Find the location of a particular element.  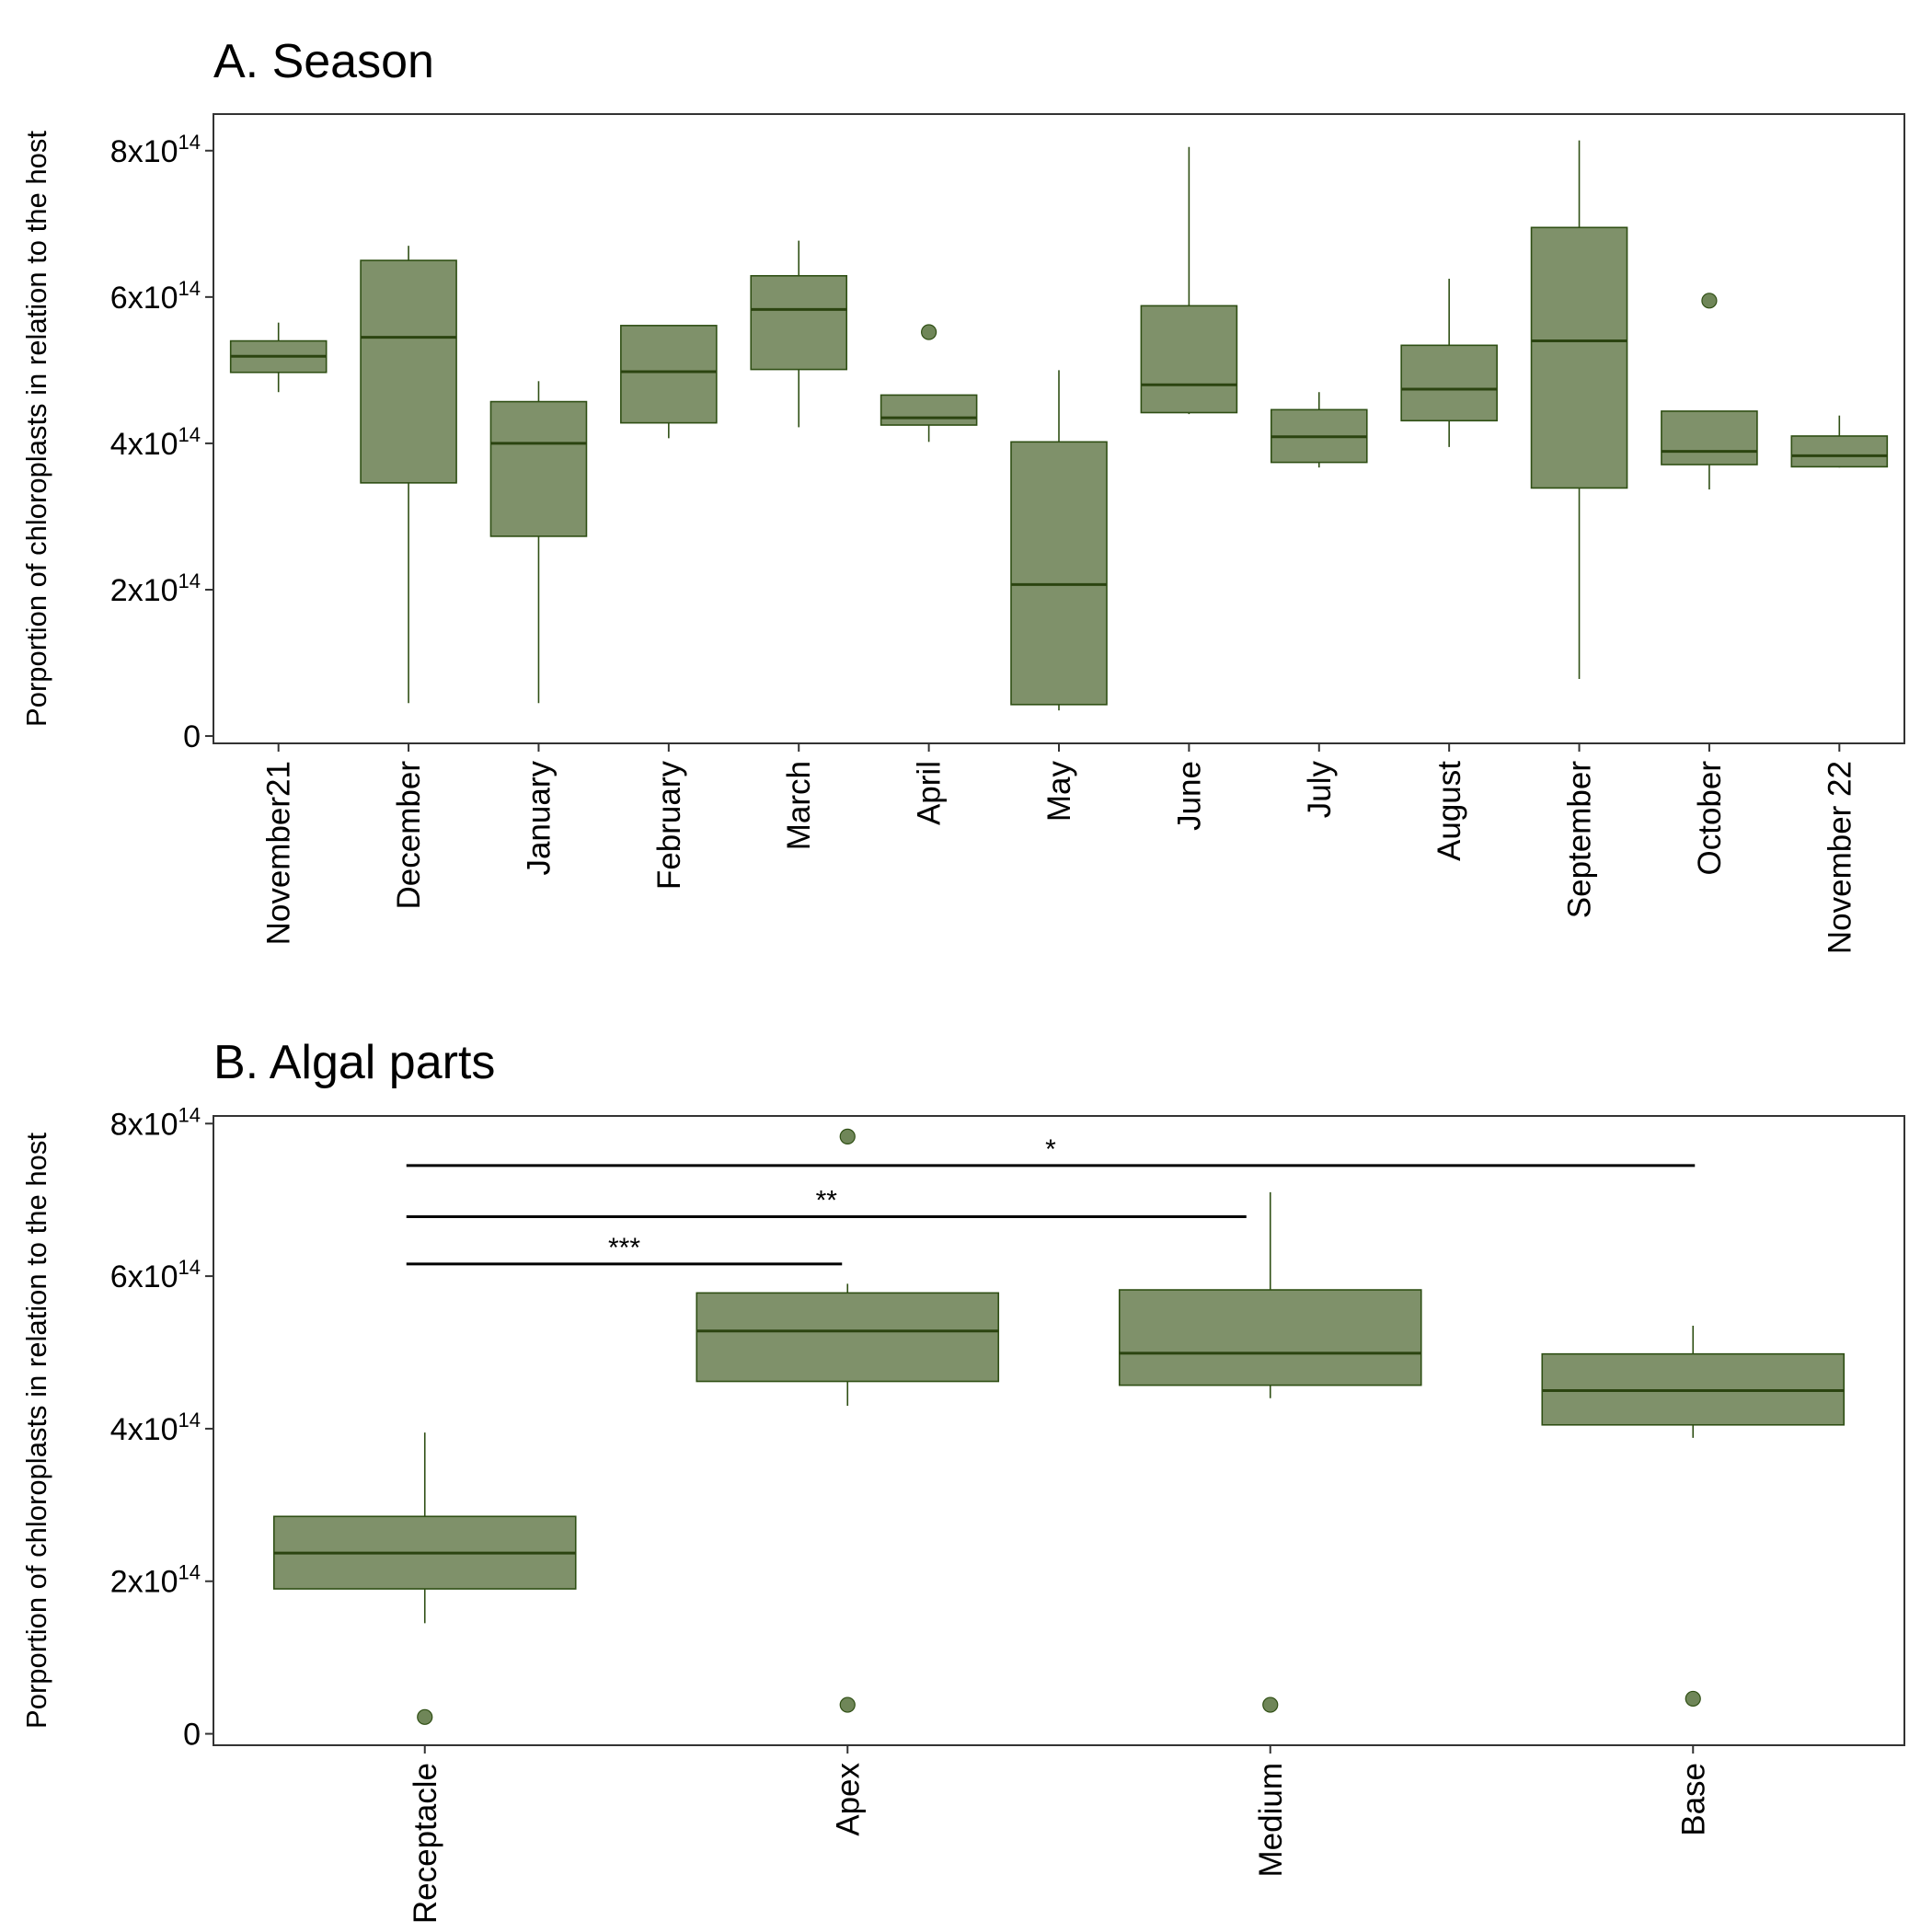

chart-title: B. Algal parts is located at coordinates (354, 1062).